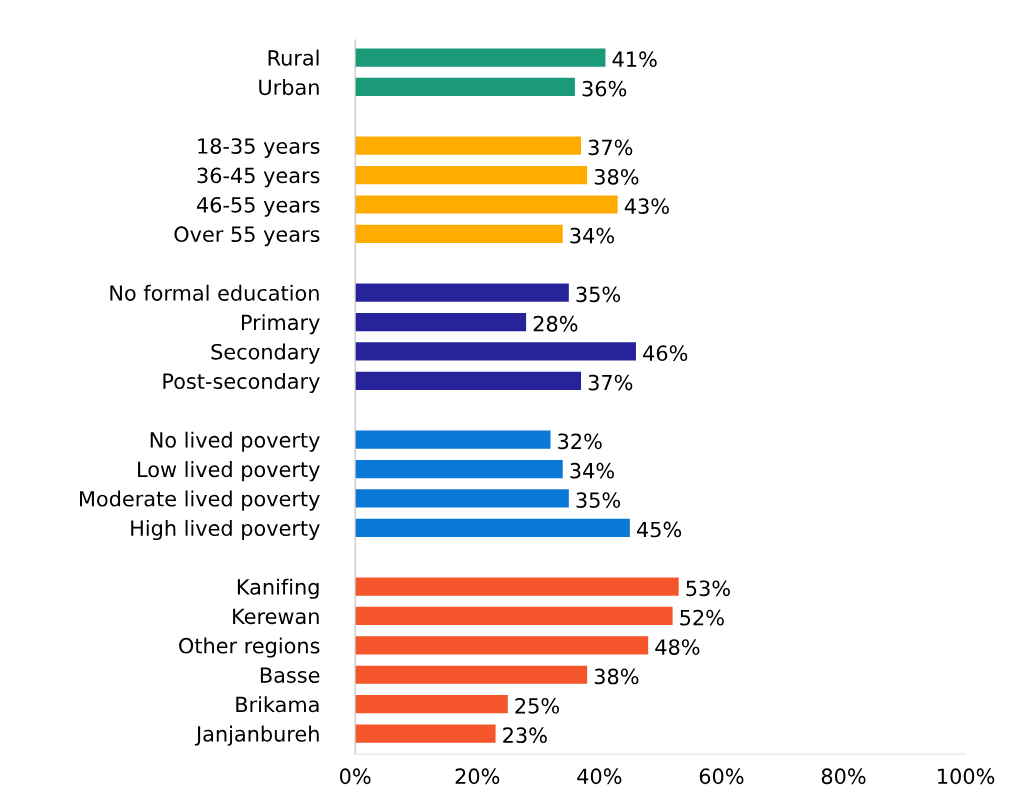 The height and width of the screenshot is (798, 1009). Describe the element at coordinates (634, 59) in the screenshot. I see `data-label: 41%` at that location.